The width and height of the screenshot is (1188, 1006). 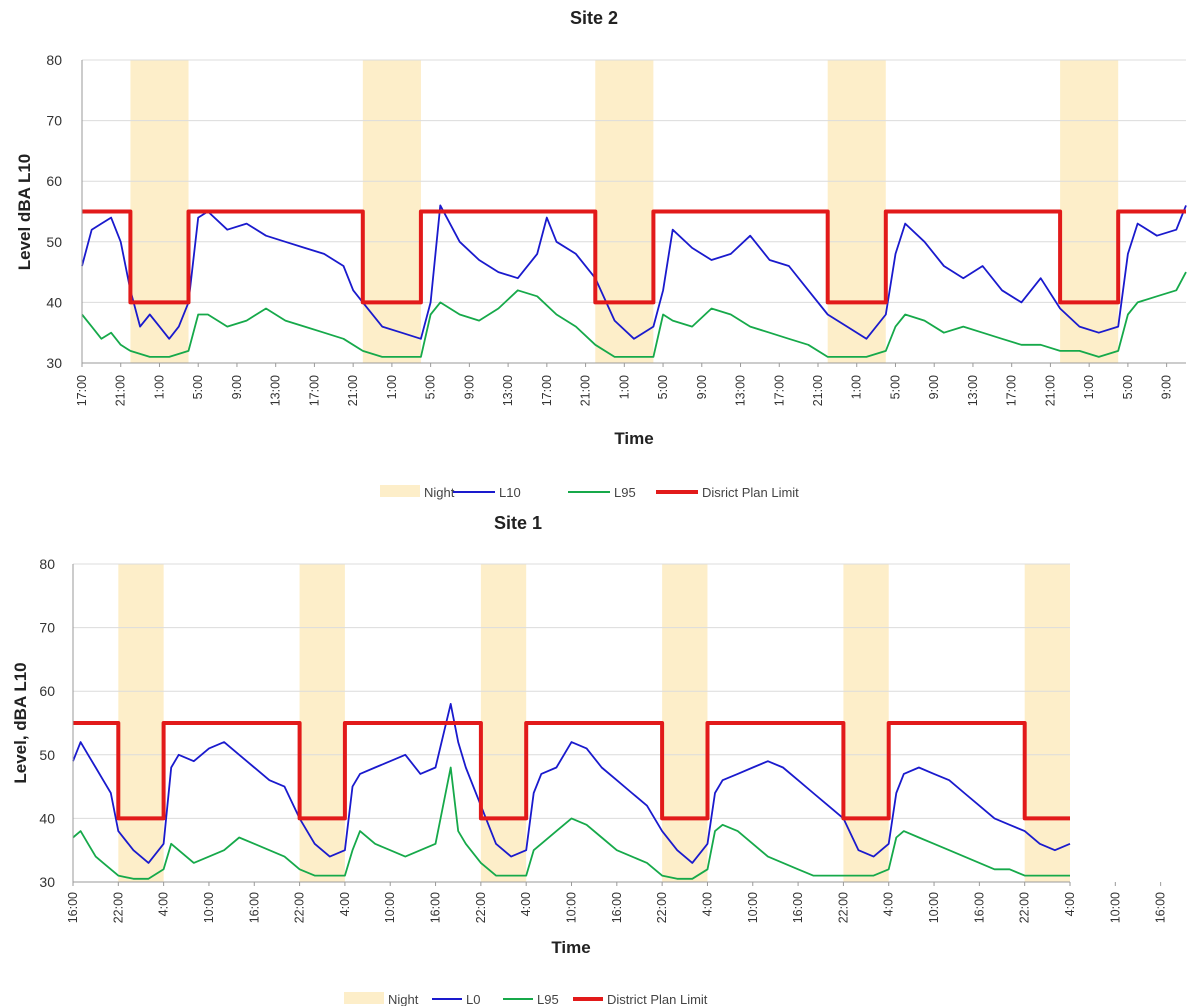 I want to click on legend-item: Night, so click(x=417, y=492).